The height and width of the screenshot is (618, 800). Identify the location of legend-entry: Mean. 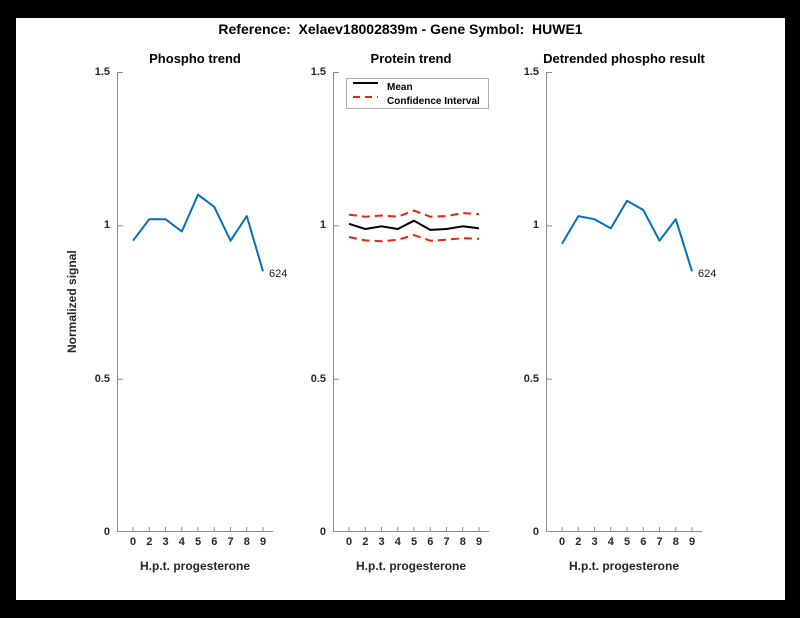
(383, 87).